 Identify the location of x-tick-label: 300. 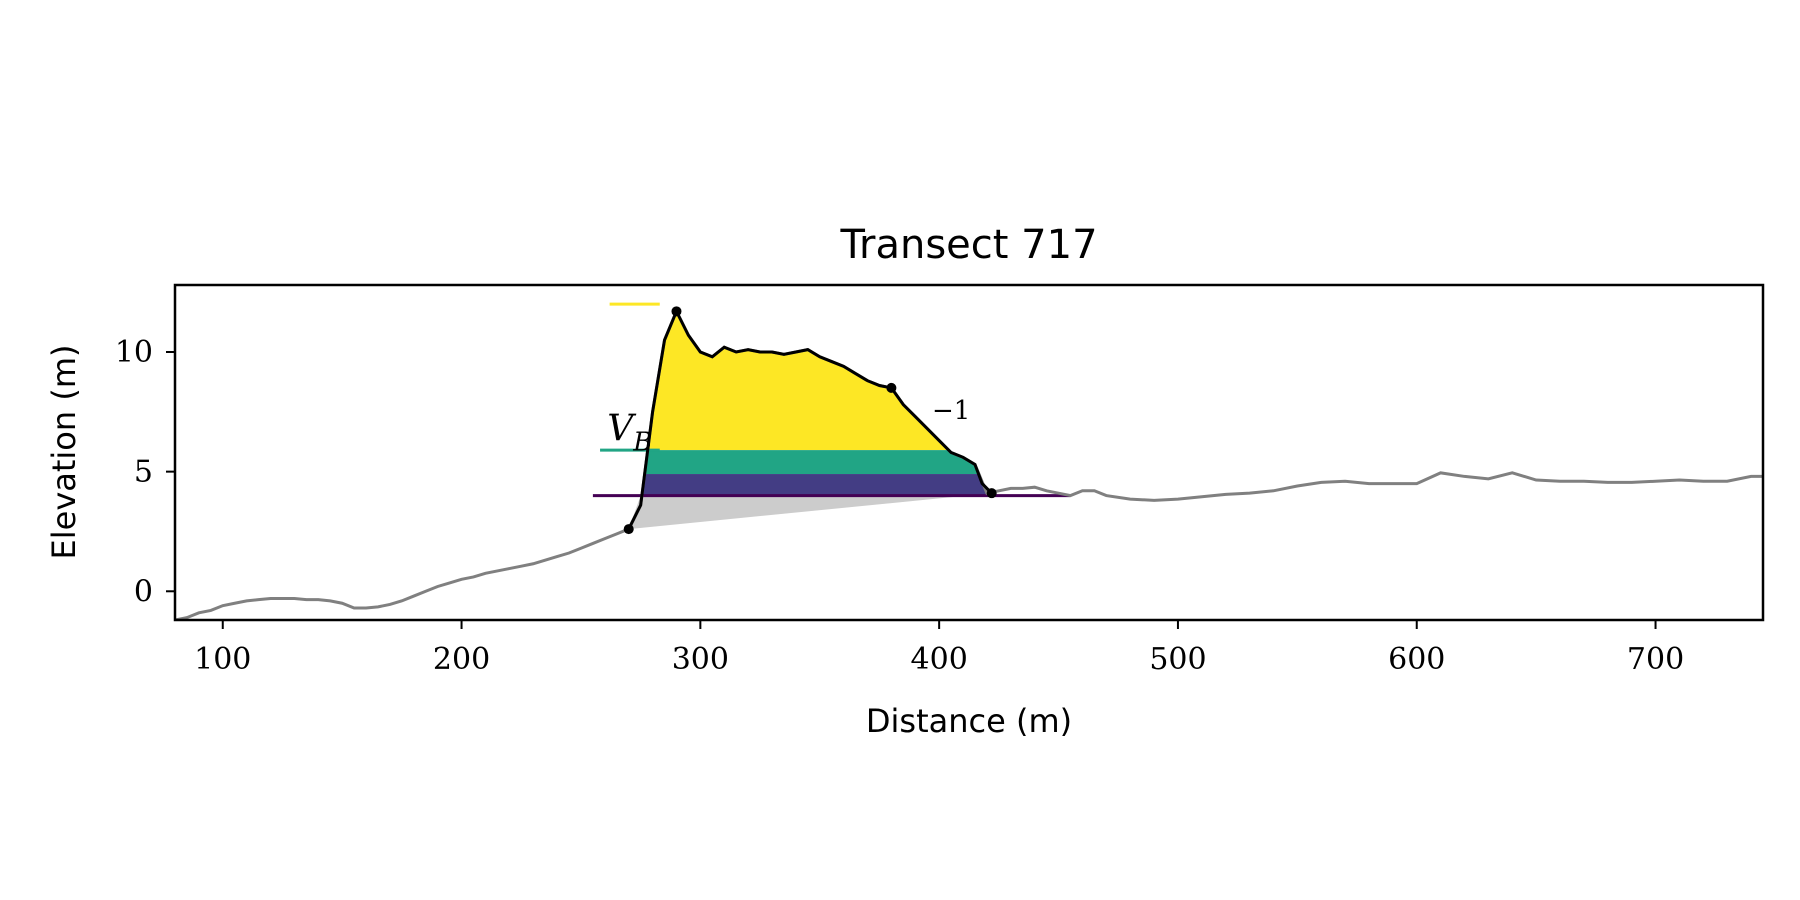
(700, 659).